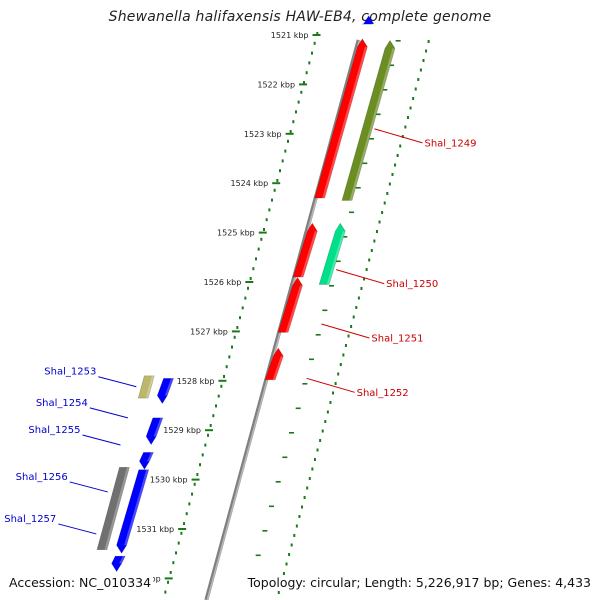  I want to click on gene-label: Shal_1256, so click(42, 477).